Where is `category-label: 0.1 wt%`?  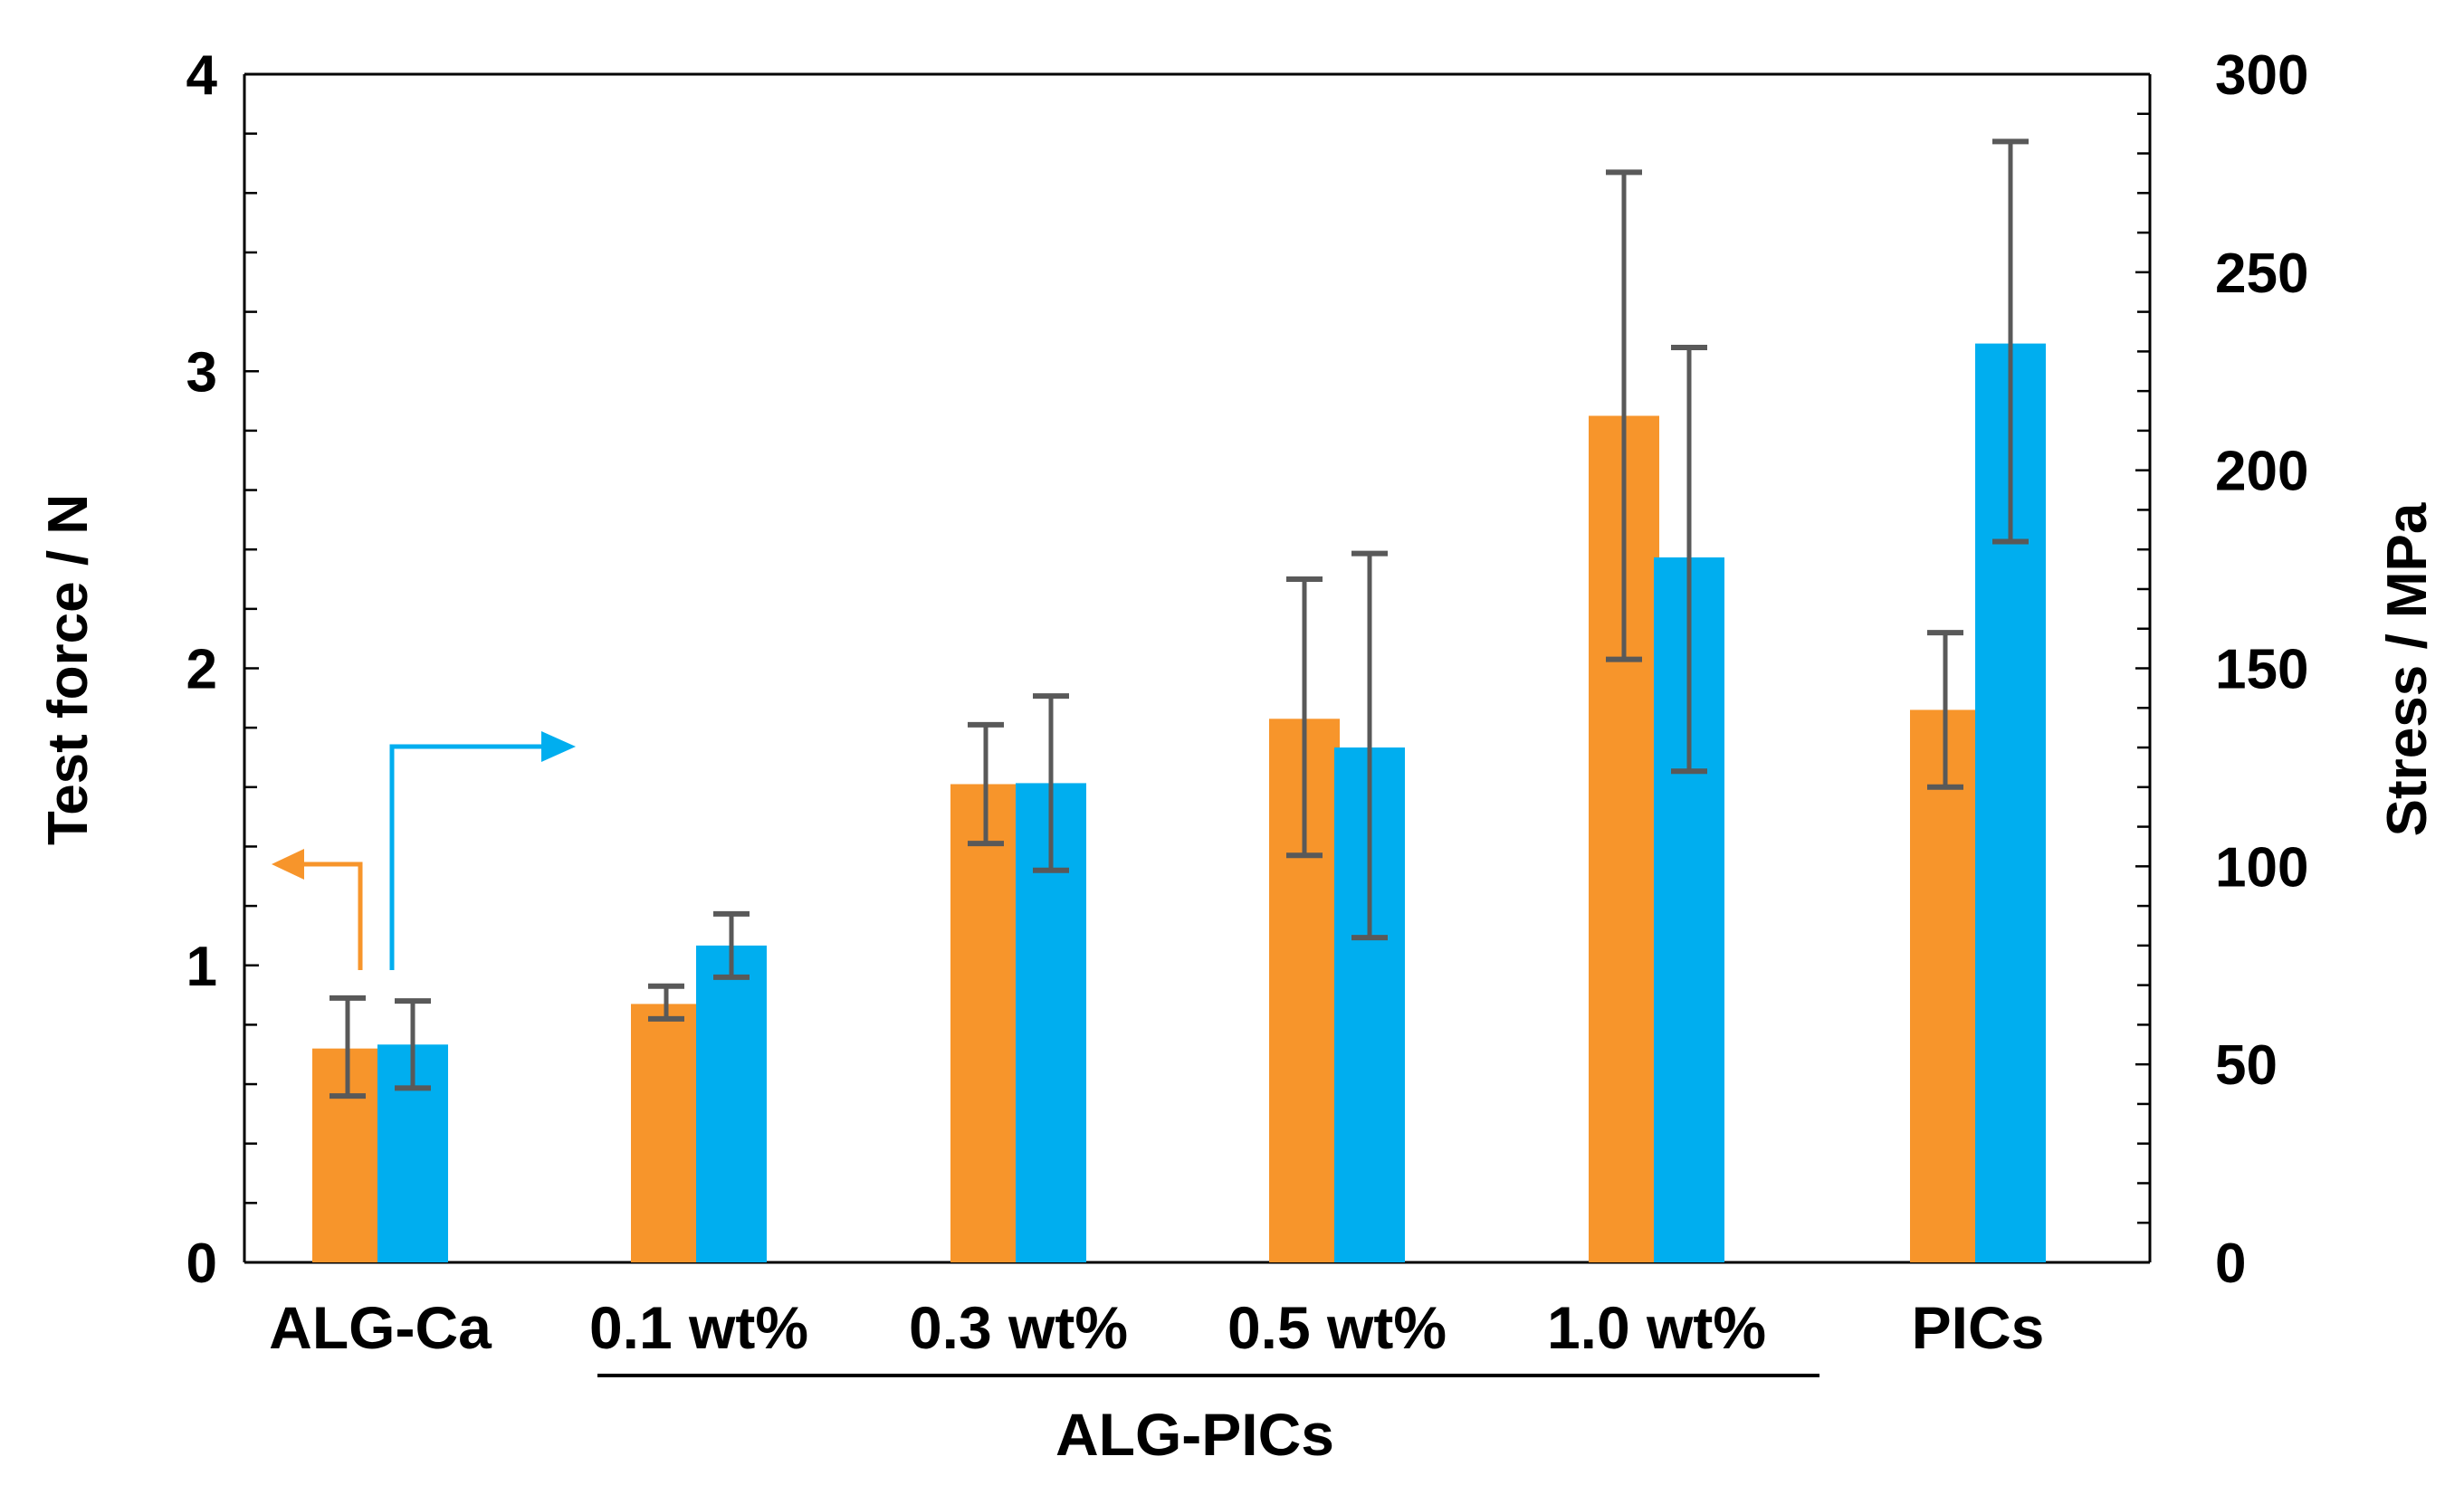
category-label: 0.1 wt% is located at coordinates (698, 1327).